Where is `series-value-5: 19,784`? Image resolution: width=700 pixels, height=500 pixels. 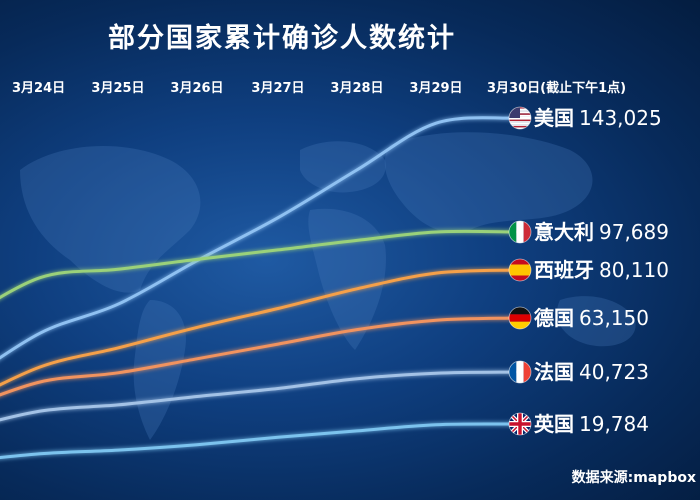
series-value-5: 19,784 is located at coordinates (614, 424).